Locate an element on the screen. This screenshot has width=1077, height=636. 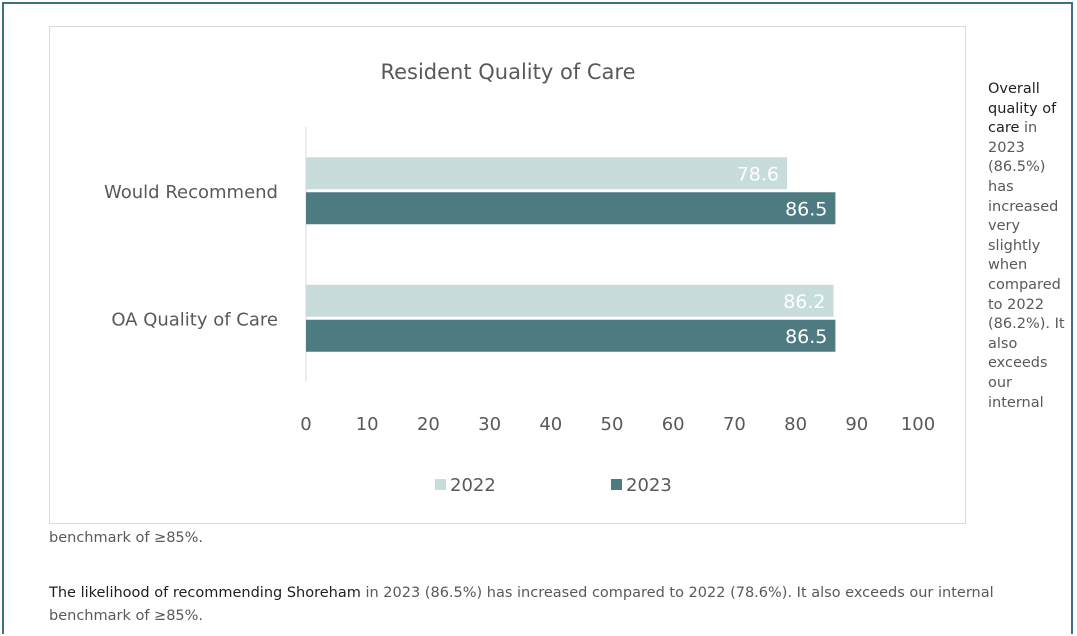
commentary-continuation: benchmark of ≥85%. is located at coordinates (126, 538).